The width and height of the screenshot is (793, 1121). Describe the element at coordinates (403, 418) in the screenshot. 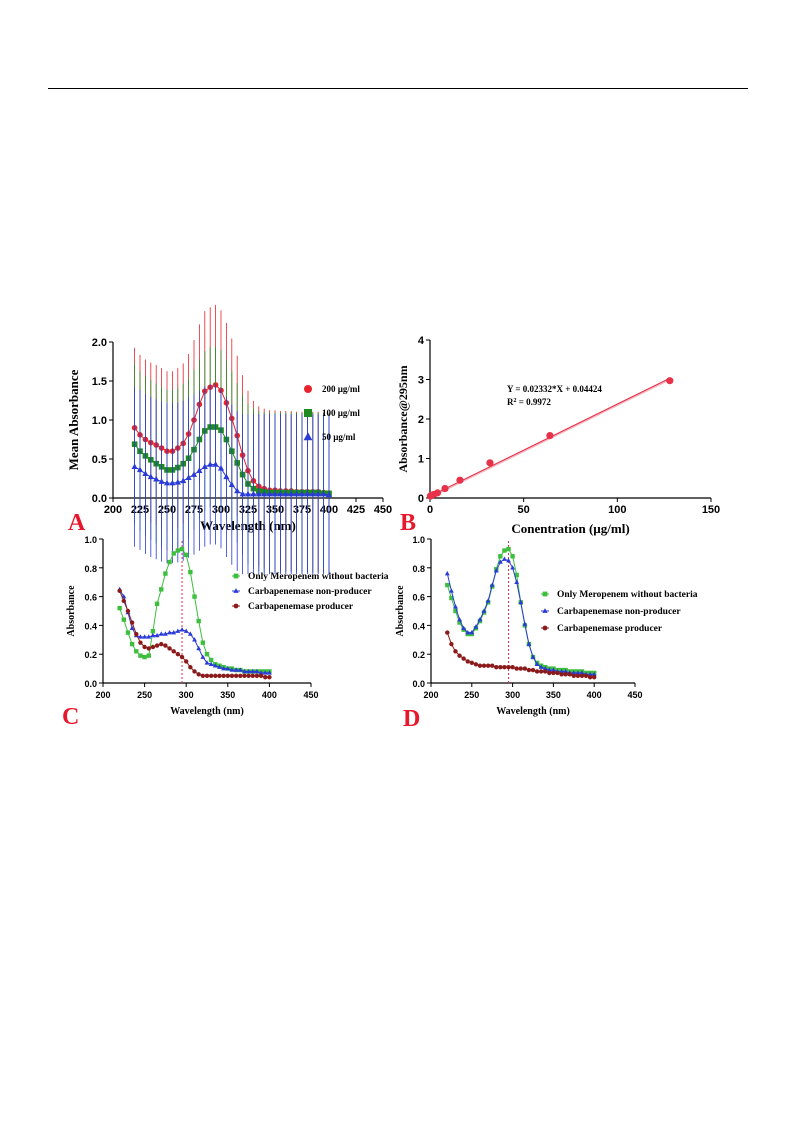

I see `y-axis-label: Absorbance@295nm` at that location.